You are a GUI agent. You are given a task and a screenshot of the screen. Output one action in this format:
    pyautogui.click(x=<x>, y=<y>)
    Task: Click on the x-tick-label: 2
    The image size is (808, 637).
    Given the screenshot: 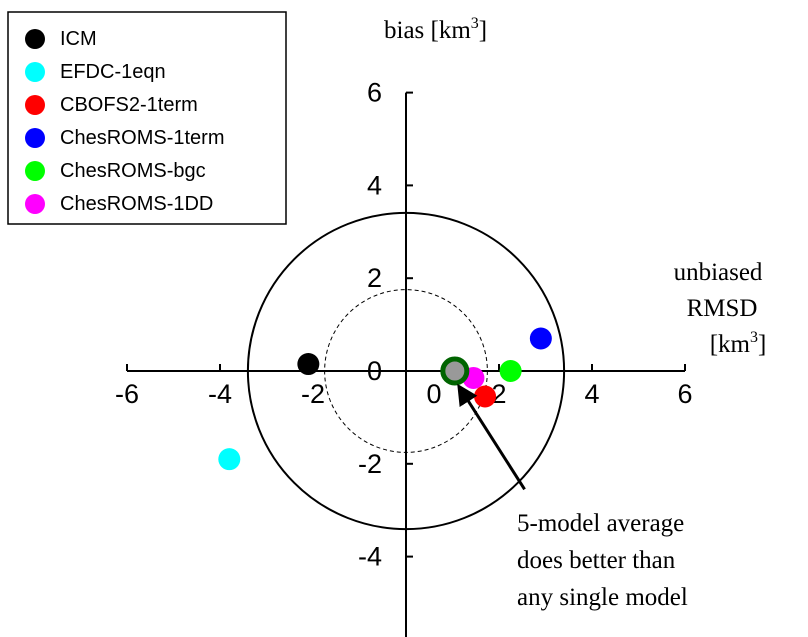 What is the action you would take?
    pyautogui.click(x=498, y=394)
    